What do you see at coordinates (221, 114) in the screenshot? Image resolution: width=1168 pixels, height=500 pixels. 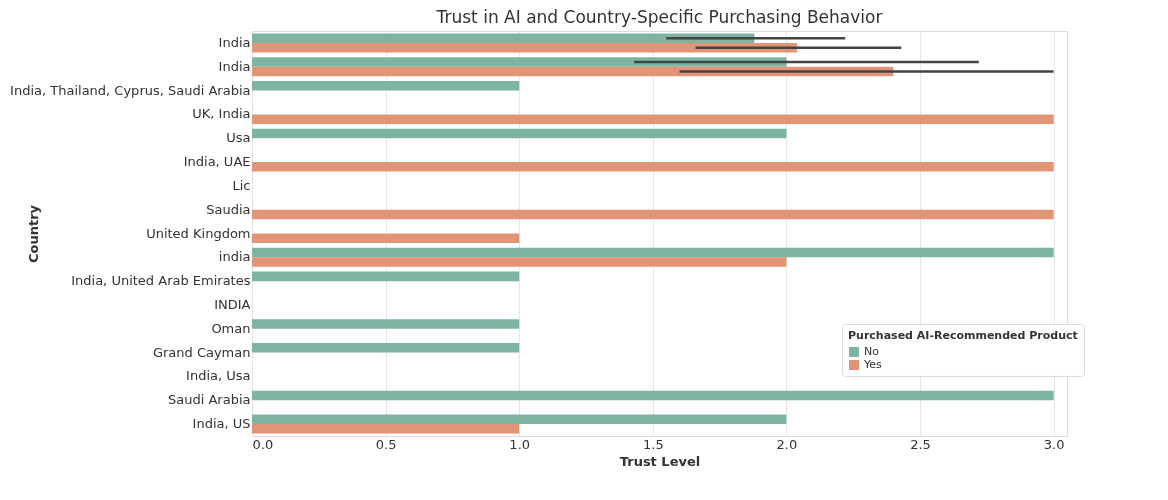 I see `y-tick-label: UK, India` at bounding box center [221, 114].